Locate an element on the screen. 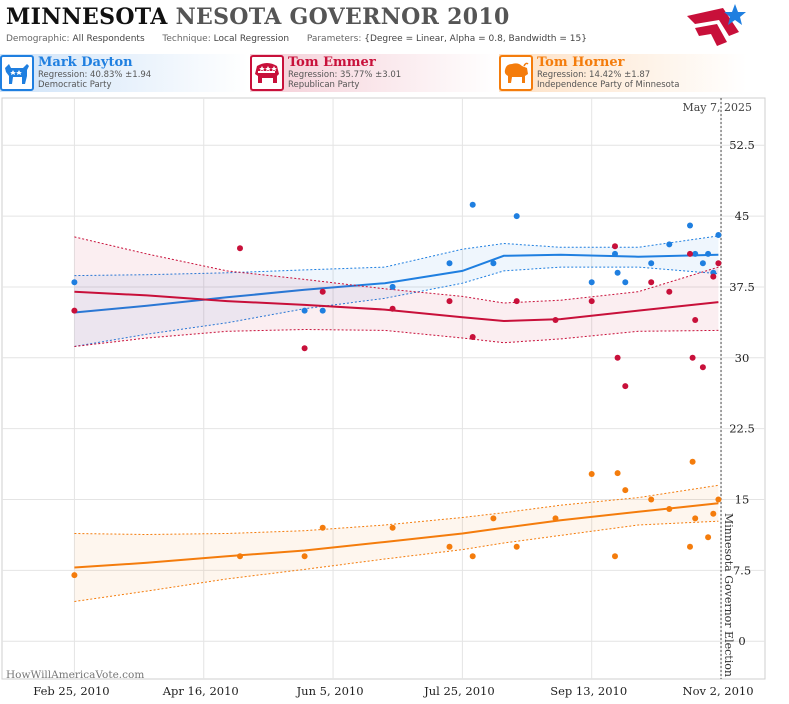 This screenshot has width=789, height=704. candidate-regression: Regression: 14.42% ±1.87 is located at coordinates (594, 75).